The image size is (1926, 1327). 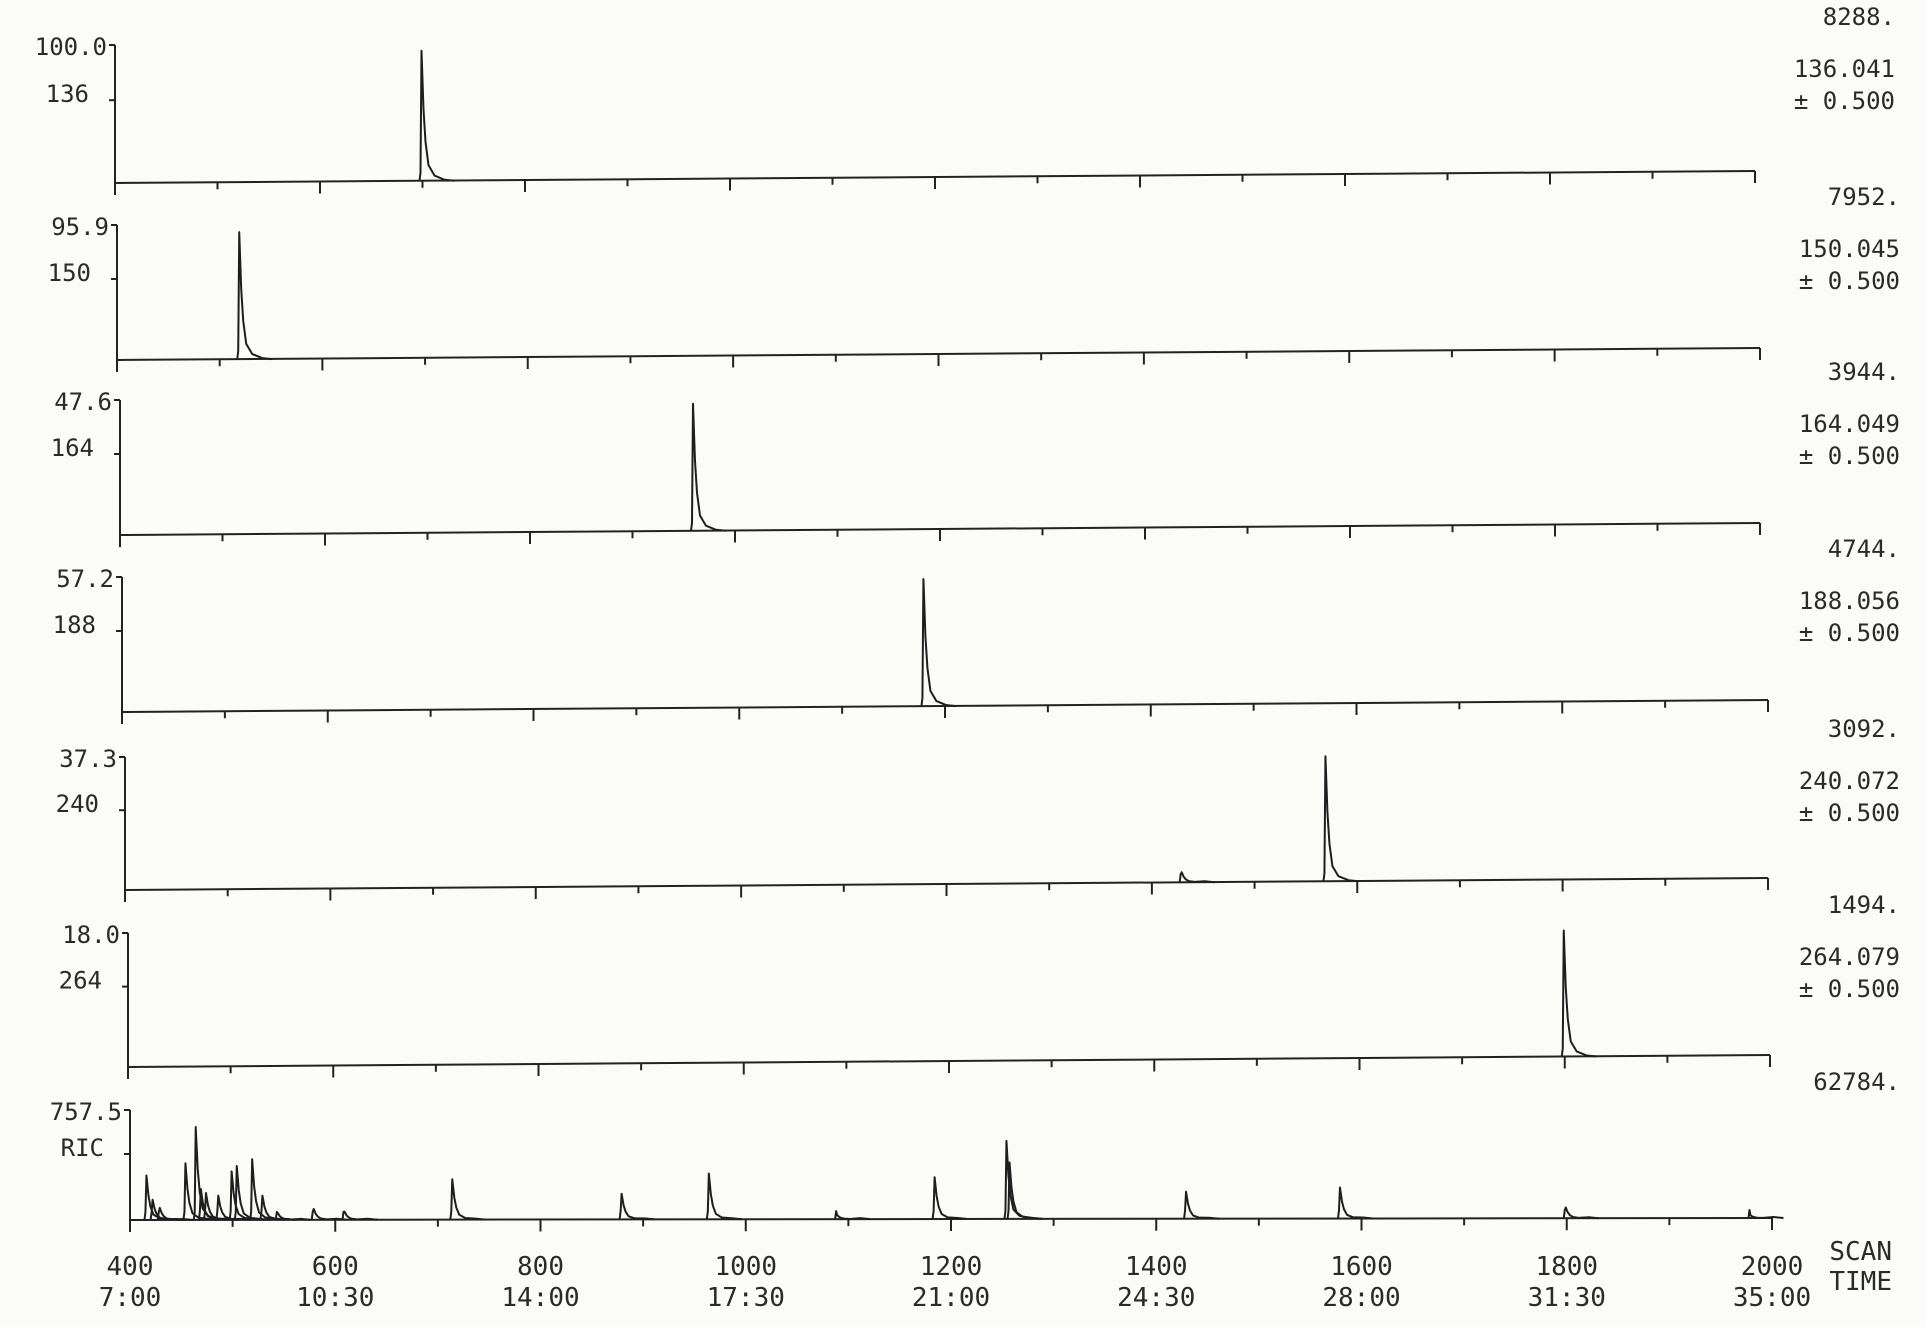 What do you see at coordinates (71, 47) in the screenshot?
I see `y-scale-label: 100.0` at bounding box center [71, 47].